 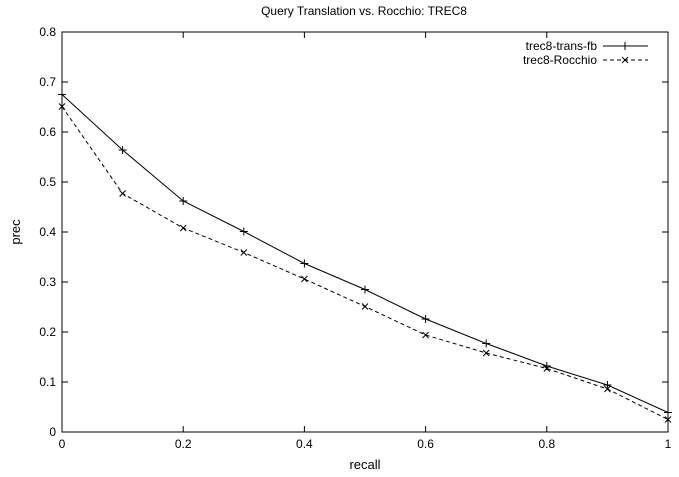 What do you see at coordinates (47, 232) in the screenshot?
I see `y-tick-label: 0.4` at bounding box center [47, 232].